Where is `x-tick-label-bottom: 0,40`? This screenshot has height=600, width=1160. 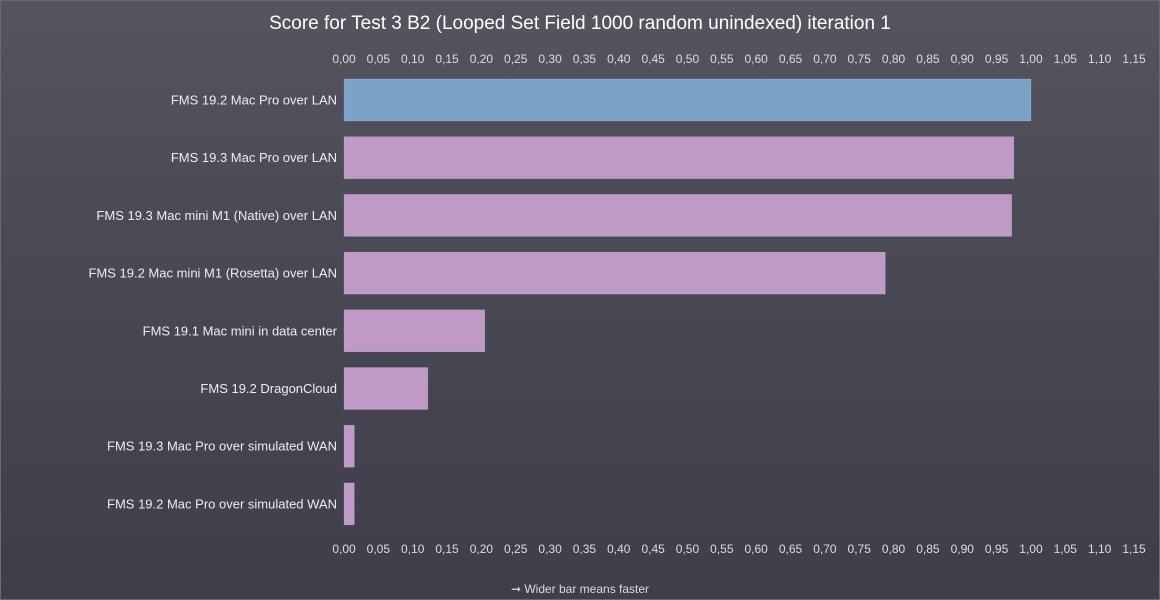
x-tick-label-bottom: 0,40 is located at coordinates (619, 549).